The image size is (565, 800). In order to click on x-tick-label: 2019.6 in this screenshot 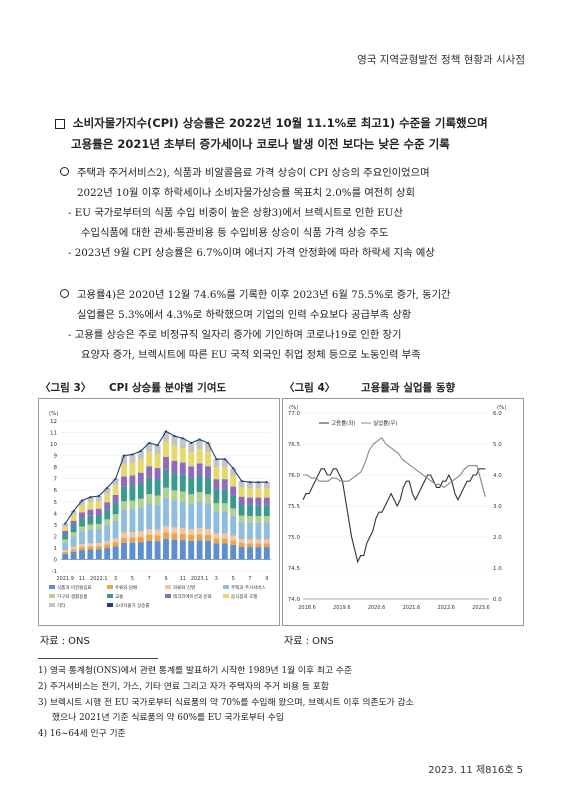, I will do `click(342, 608)`.